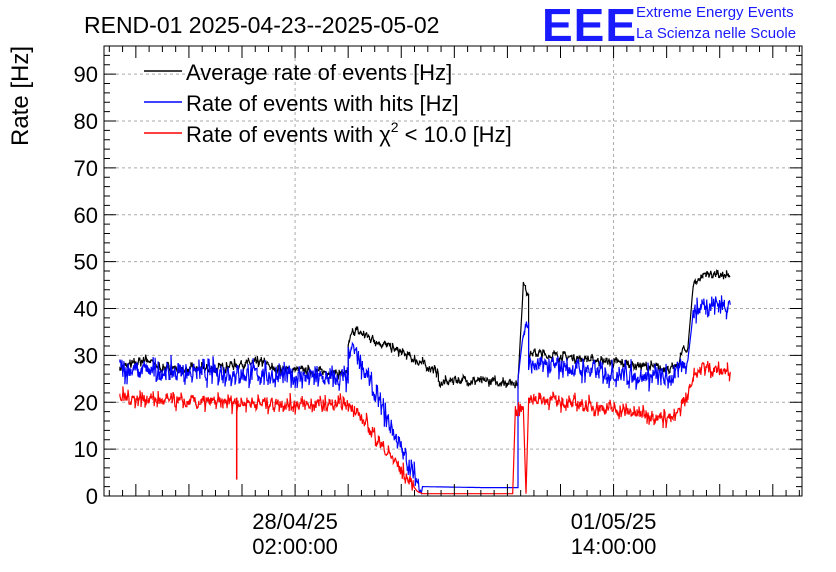  I want to click on y-axis-label: Rate [Hz], so click(20, 96).